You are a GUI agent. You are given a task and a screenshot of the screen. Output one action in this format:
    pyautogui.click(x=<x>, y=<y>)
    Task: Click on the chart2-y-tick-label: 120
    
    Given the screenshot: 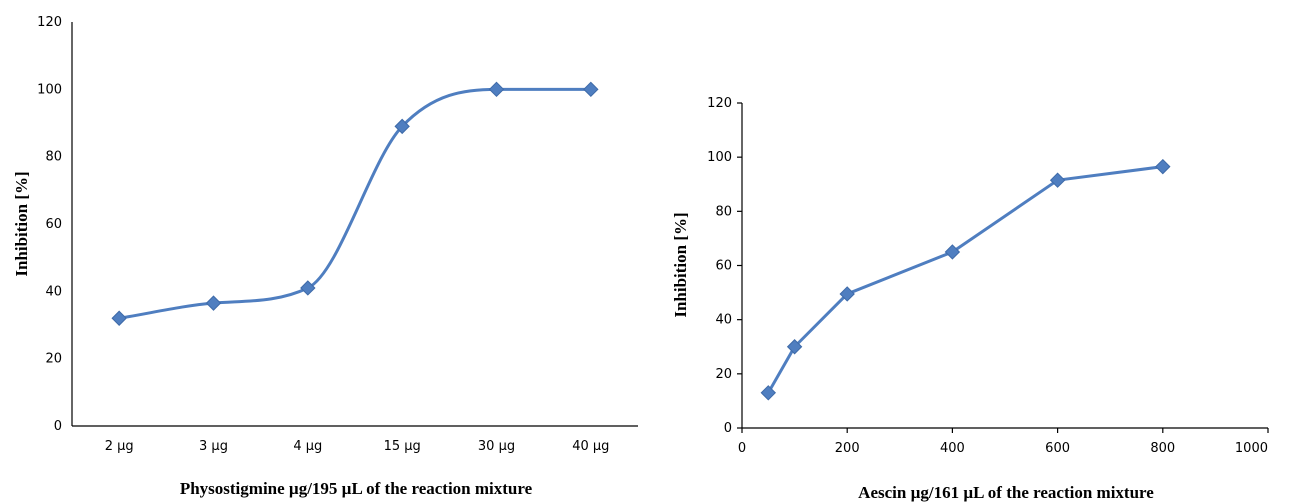 What is the action you would take?
    pyautogui.click(x=719, y=103)
    